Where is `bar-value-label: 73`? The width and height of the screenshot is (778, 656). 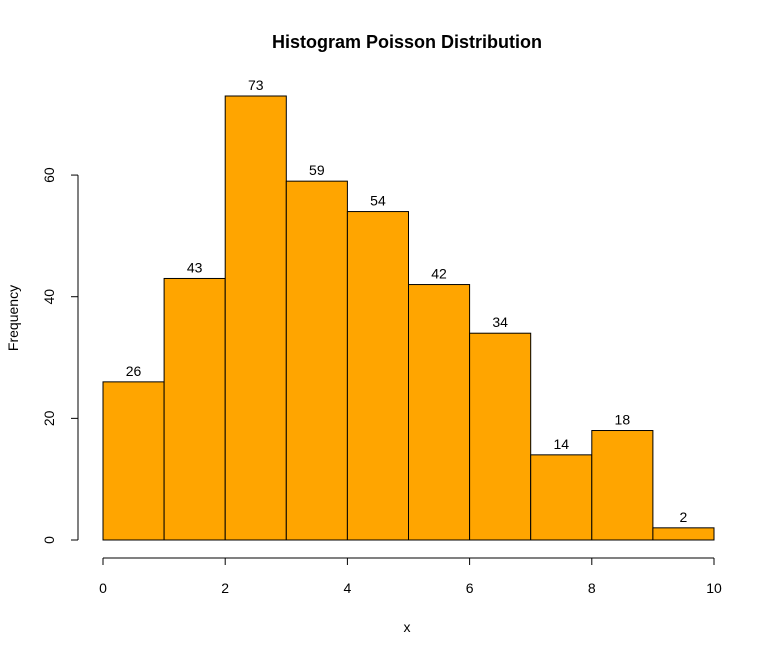 bar-value-label: 73 is located at coordinates (256, 85).